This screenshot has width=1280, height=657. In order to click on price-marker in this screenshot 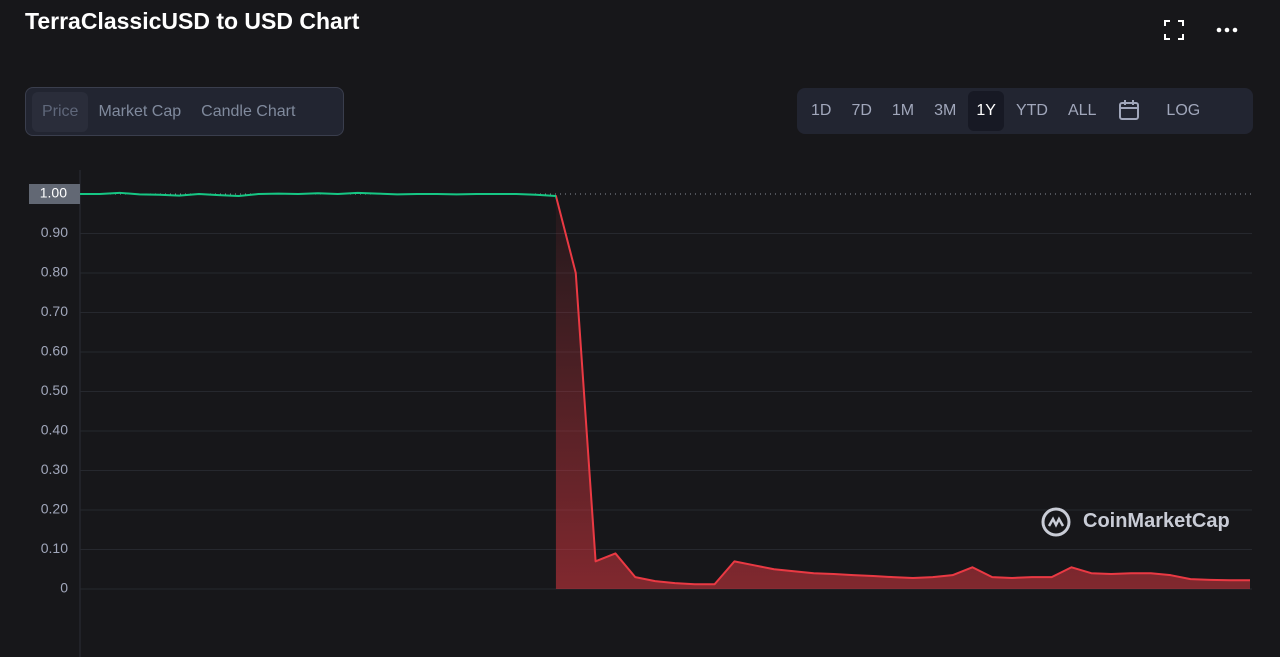, I will do `click(54, 194)`.